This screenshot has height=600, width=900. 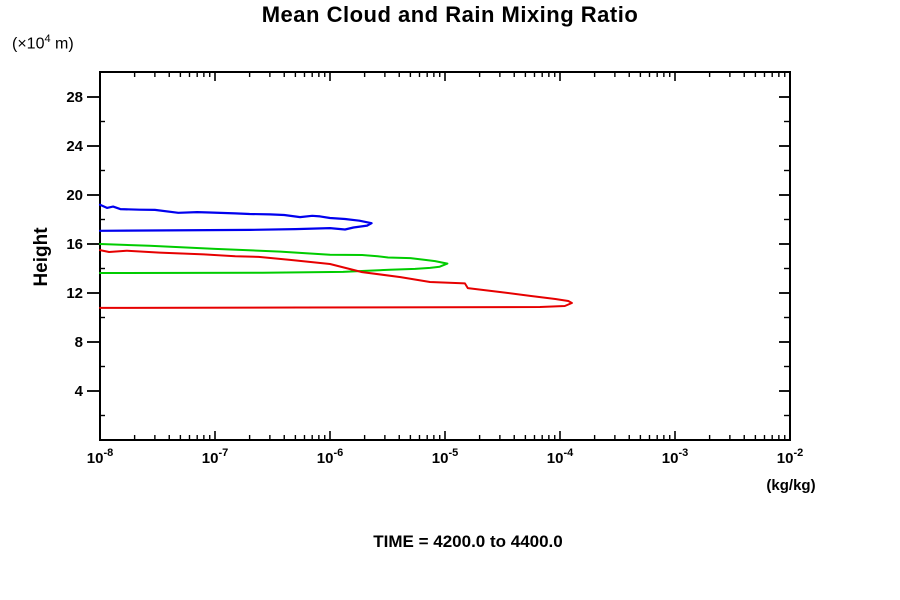 I want to click on x-tick-label: 10⁻², so click(x=790, y=457).